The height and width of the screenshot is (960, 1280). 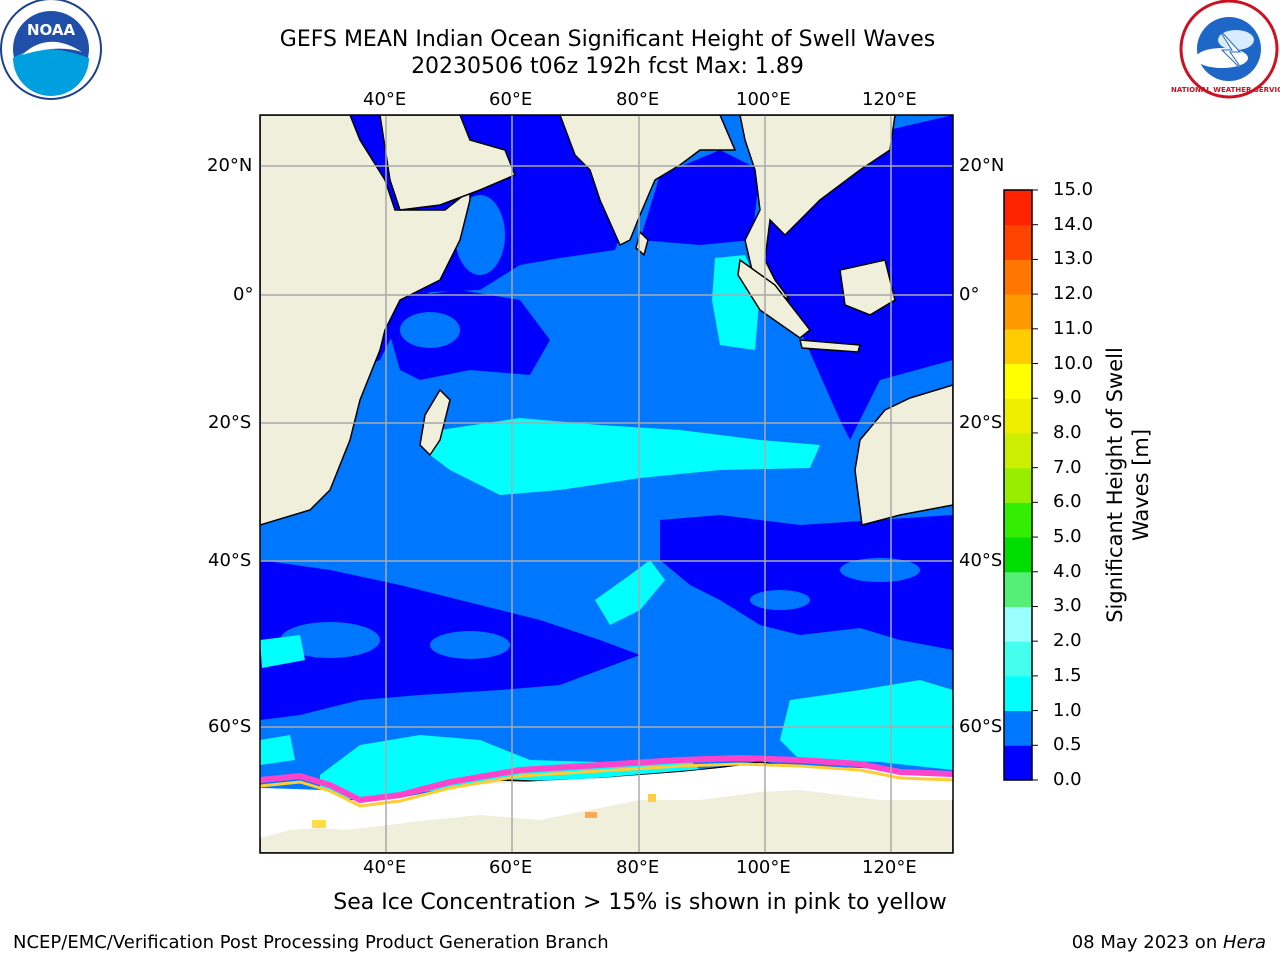 I want to click on sea-ice-white, so click(x=606, y=802).